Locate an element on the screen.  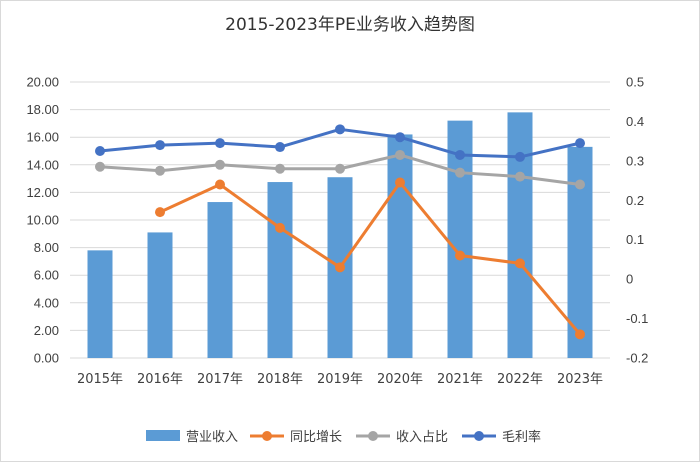
left-tick-label: 2.00 is located at coordinates (46, 330).